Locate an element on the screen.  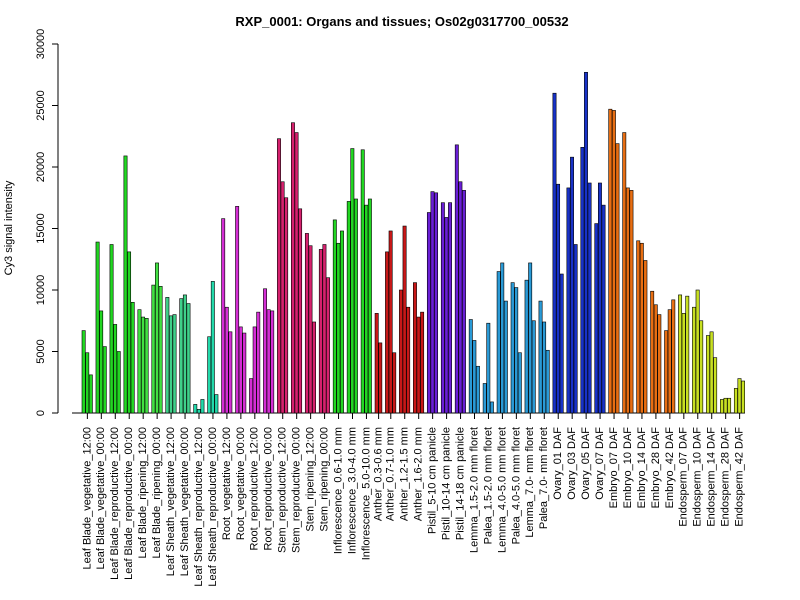
x-tick-label: Leaf Blade_reproductive_00:00 is located at coordinates (129, 503).